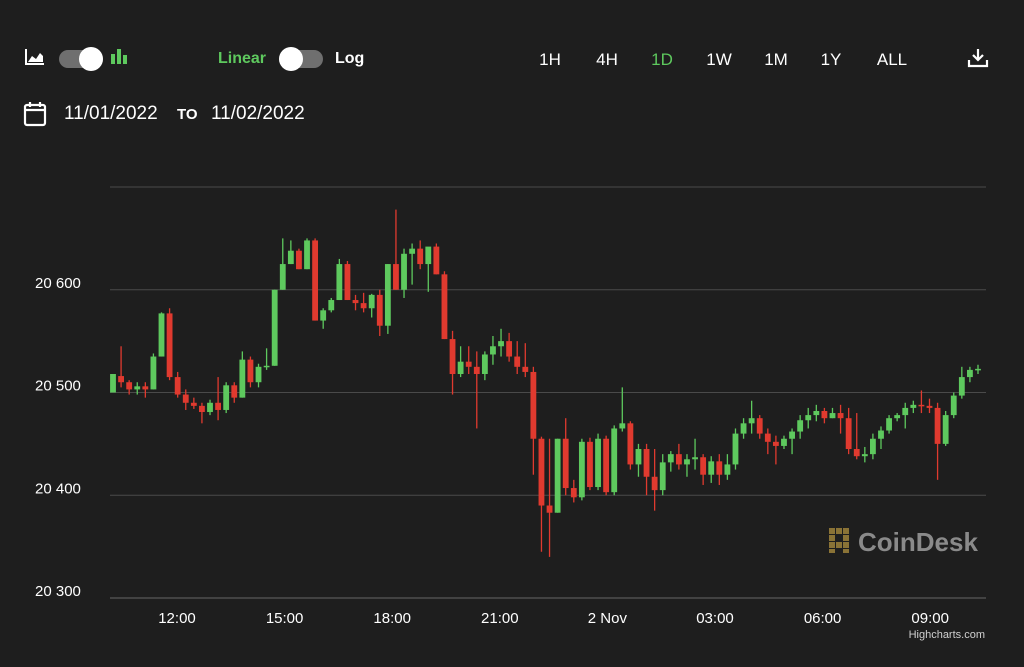  Describe the element at coordinates (892, 59) in the screenshot. I see `range-button-all: ALL` at that location.